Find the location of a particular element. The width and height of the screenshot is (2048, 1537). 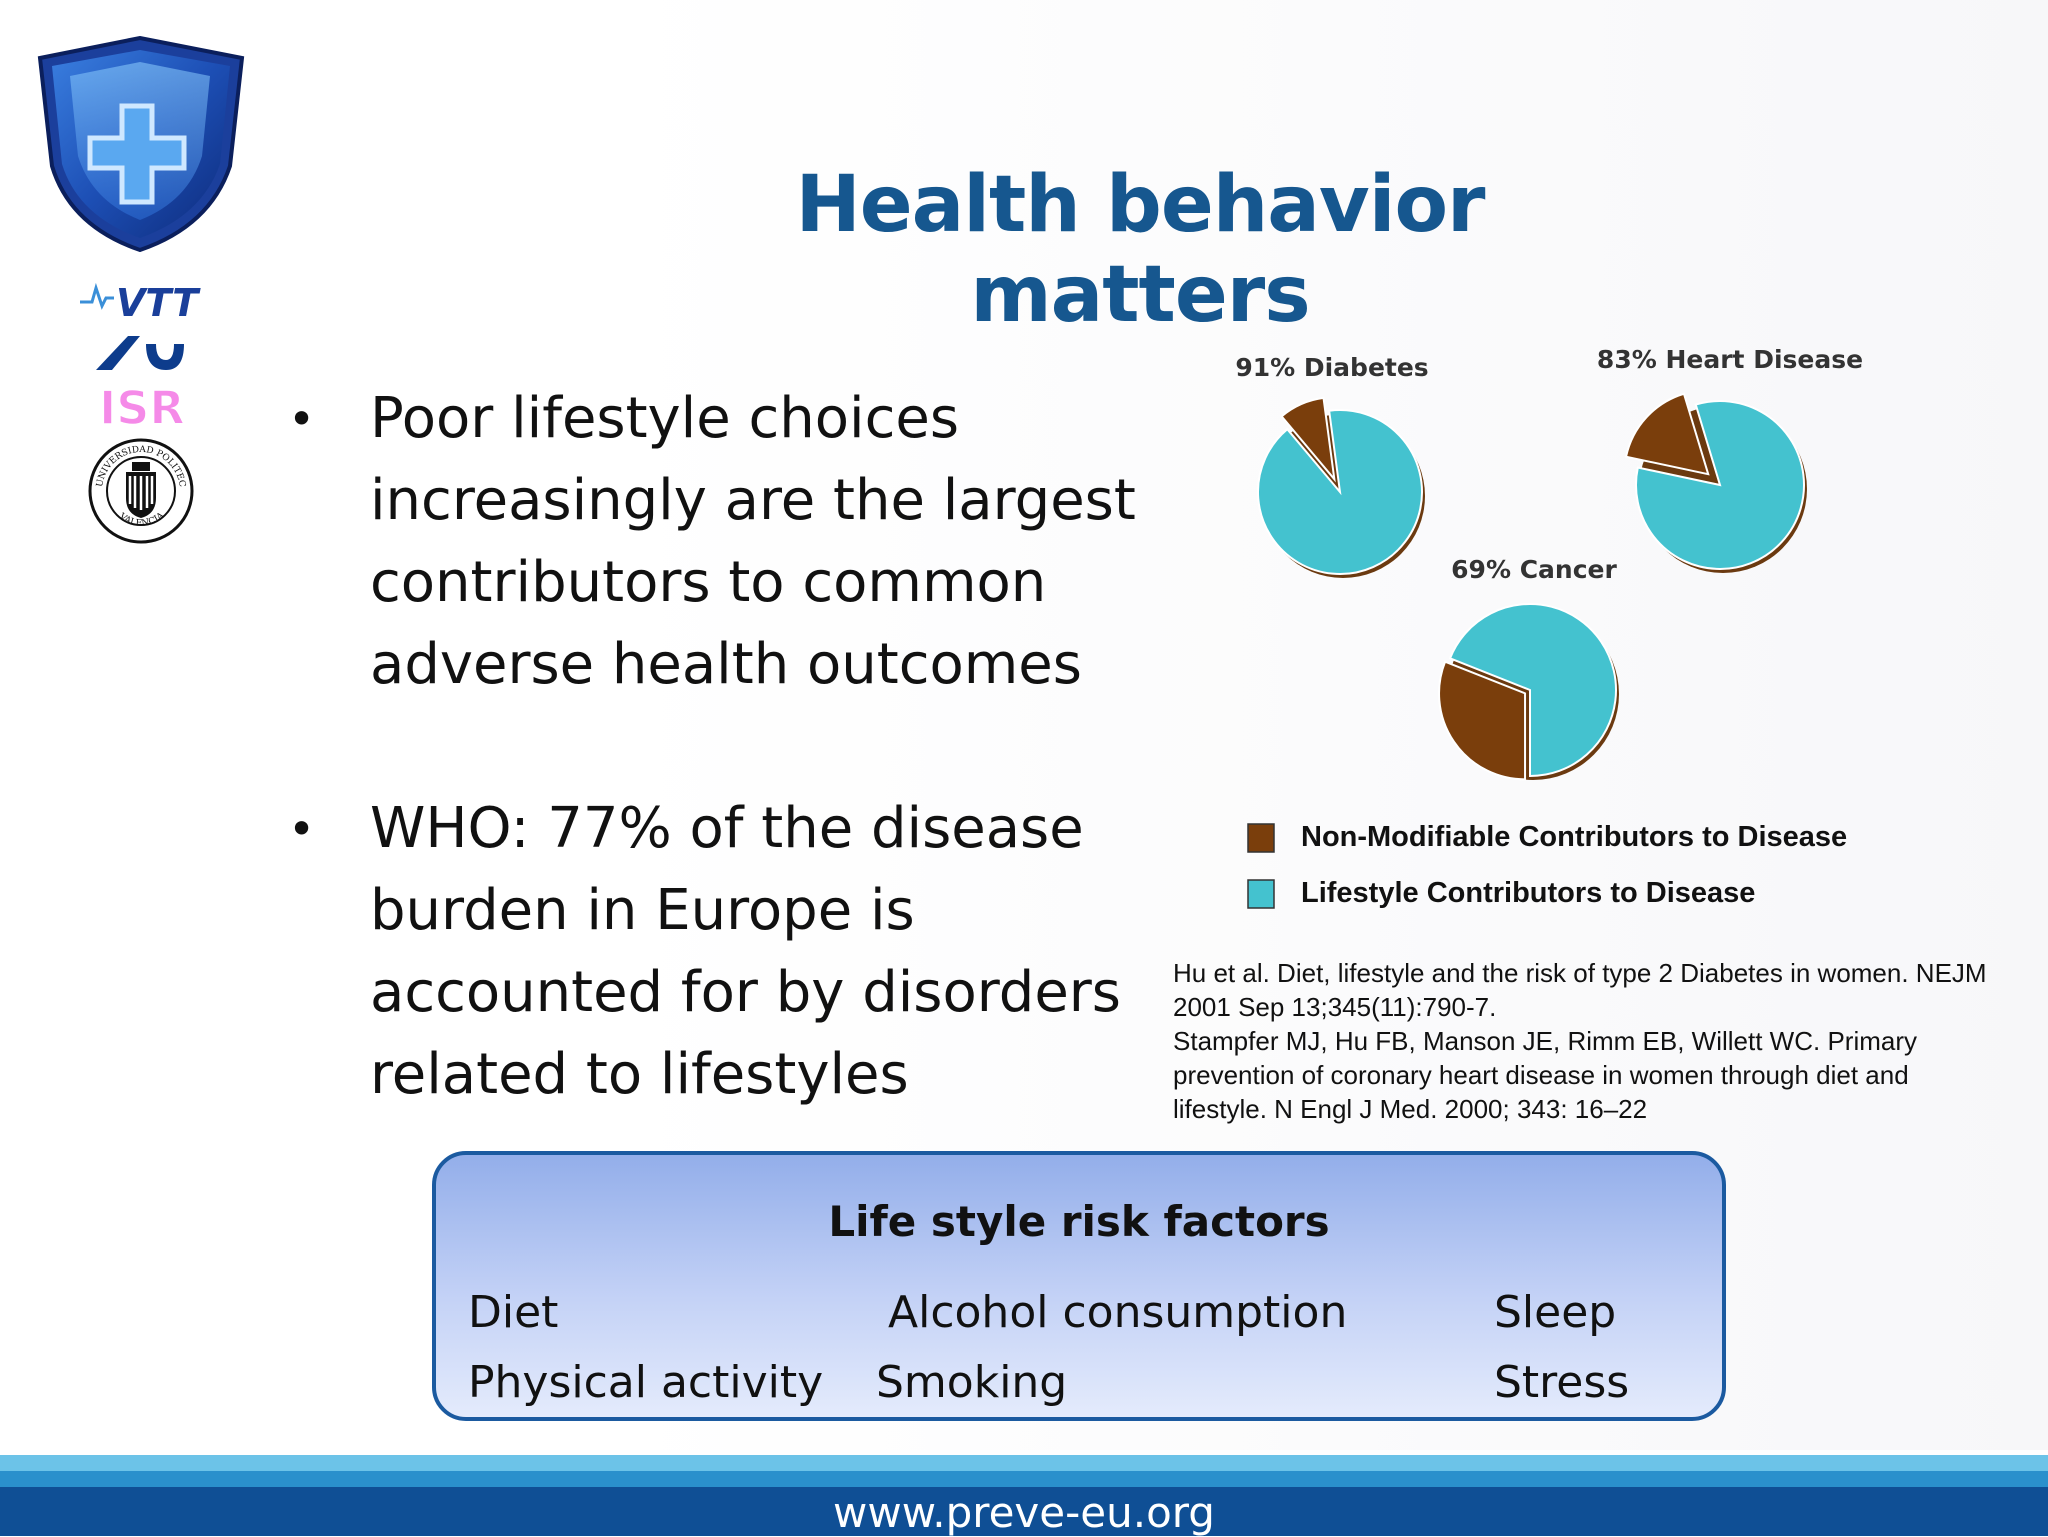

pie-label: 91% Diabetes is located at coordinates (1331, 367).